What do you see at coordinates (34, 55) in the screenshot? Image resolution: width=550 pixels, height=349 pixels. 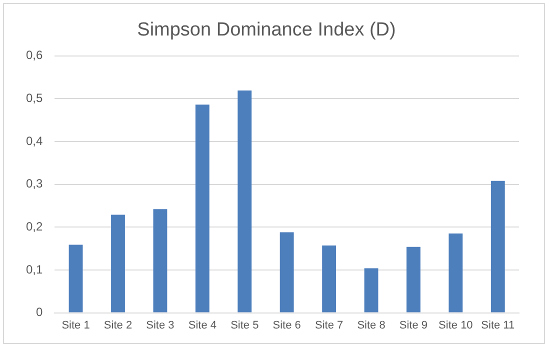 I see `y-tick-label: 0,6` at bounding box center [34, 55].